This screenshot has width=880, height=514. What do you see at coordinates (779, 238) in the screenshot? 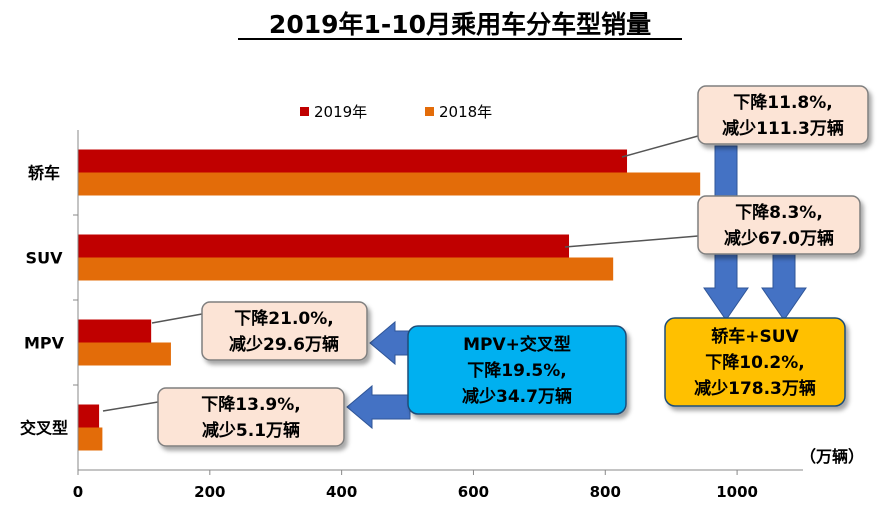
I see `callout-suv-line2: 减少67.0万辆` at bounding box center [779, 238].